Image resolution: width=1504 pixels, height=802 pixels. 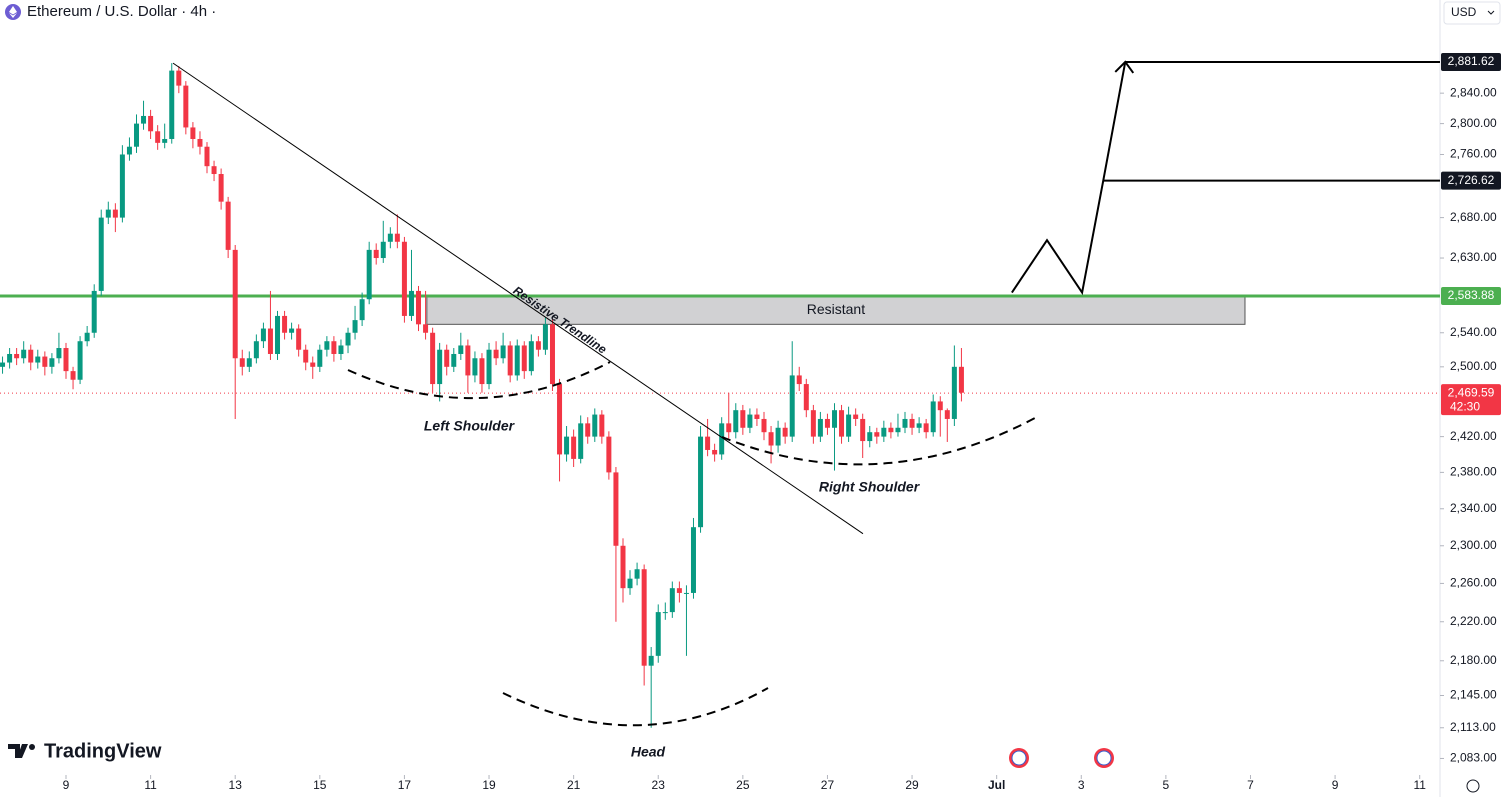 What do you see at coordinates (32, 747) in the screenshot?
I see `tv-logo-dot` at bounding box center [32, 747].